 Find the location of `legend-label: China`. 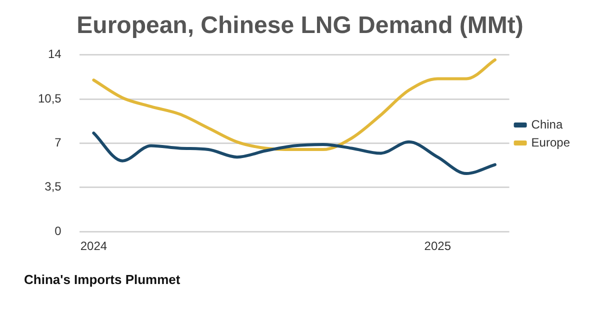

legend-label: China is located at coordinates (547, 124).